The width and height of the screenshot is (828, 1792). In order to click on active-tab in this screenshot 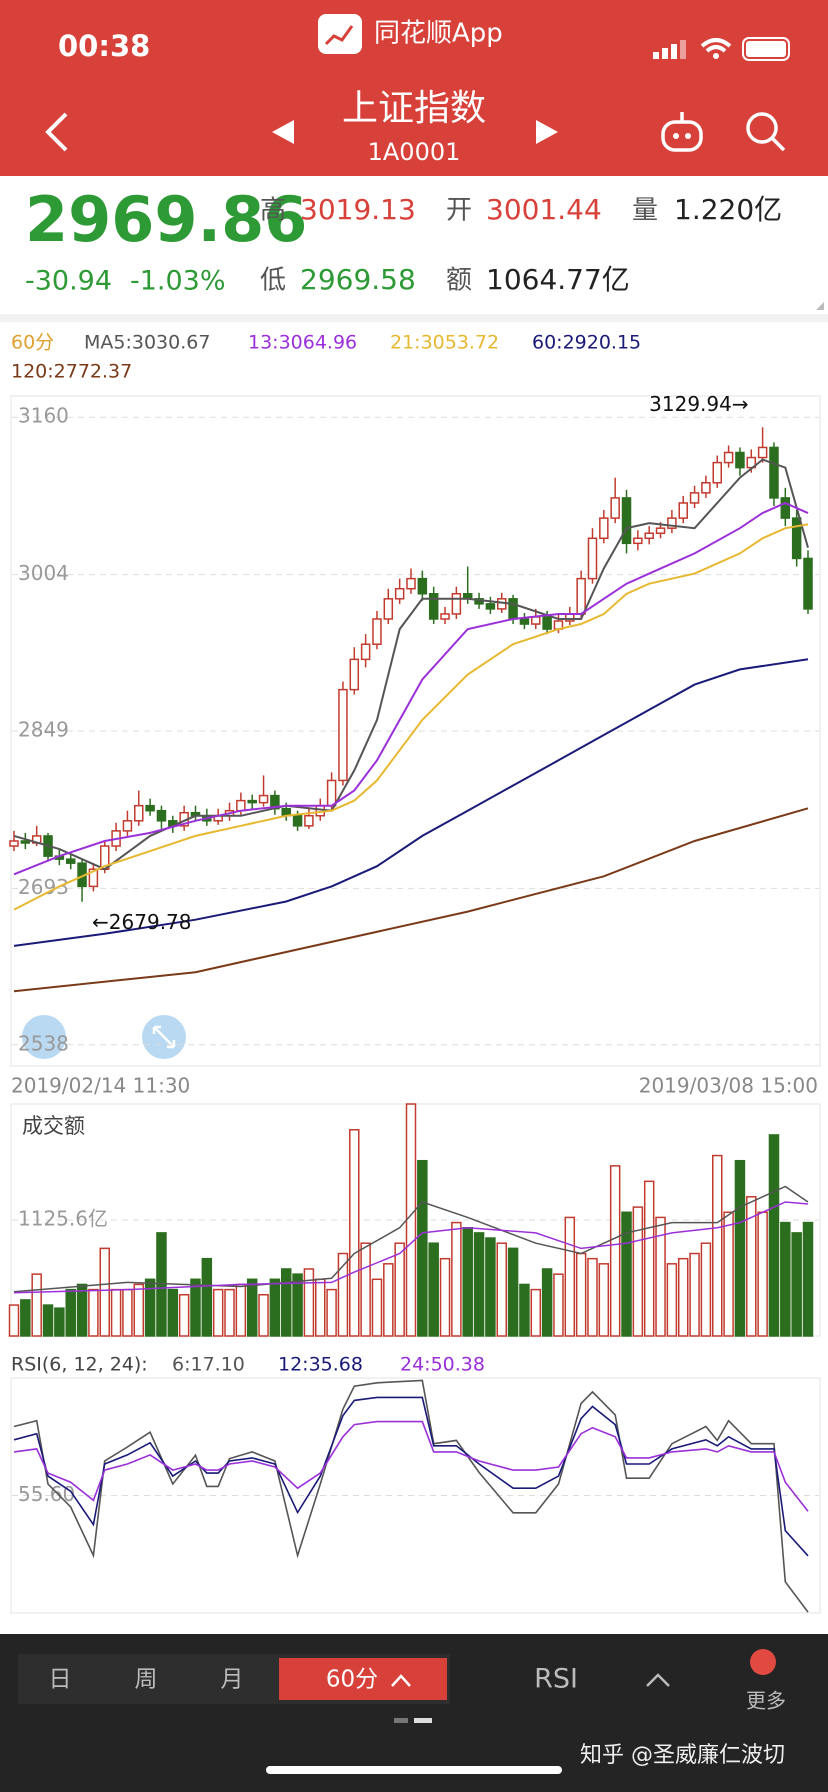, I will do `click(363, 1679)`.